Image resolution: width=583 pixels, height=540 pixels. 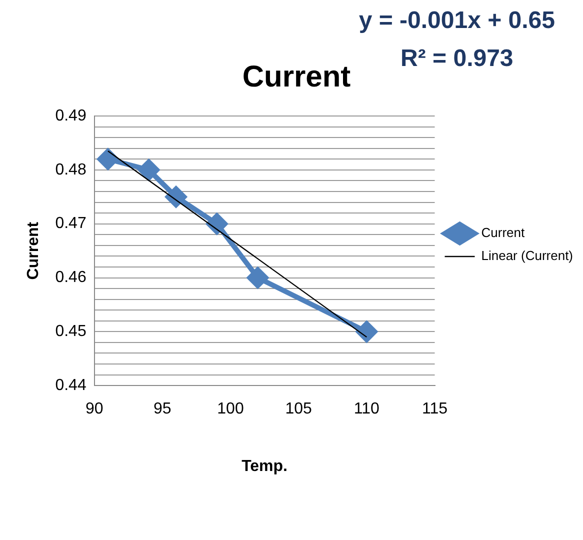 I want to click on y-tick-label: 0.45, so click(x=70, y=331).